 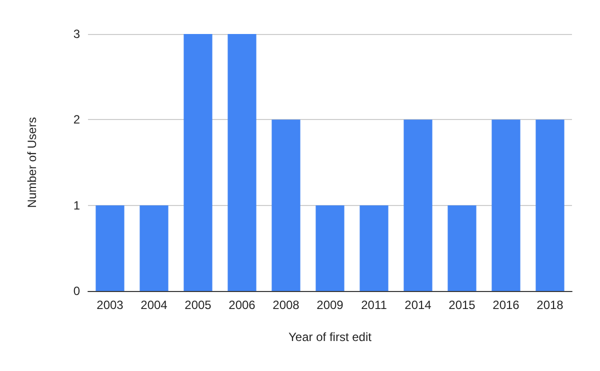 I want to click on x-tick-label: 2004, so click(x=154, y=305).